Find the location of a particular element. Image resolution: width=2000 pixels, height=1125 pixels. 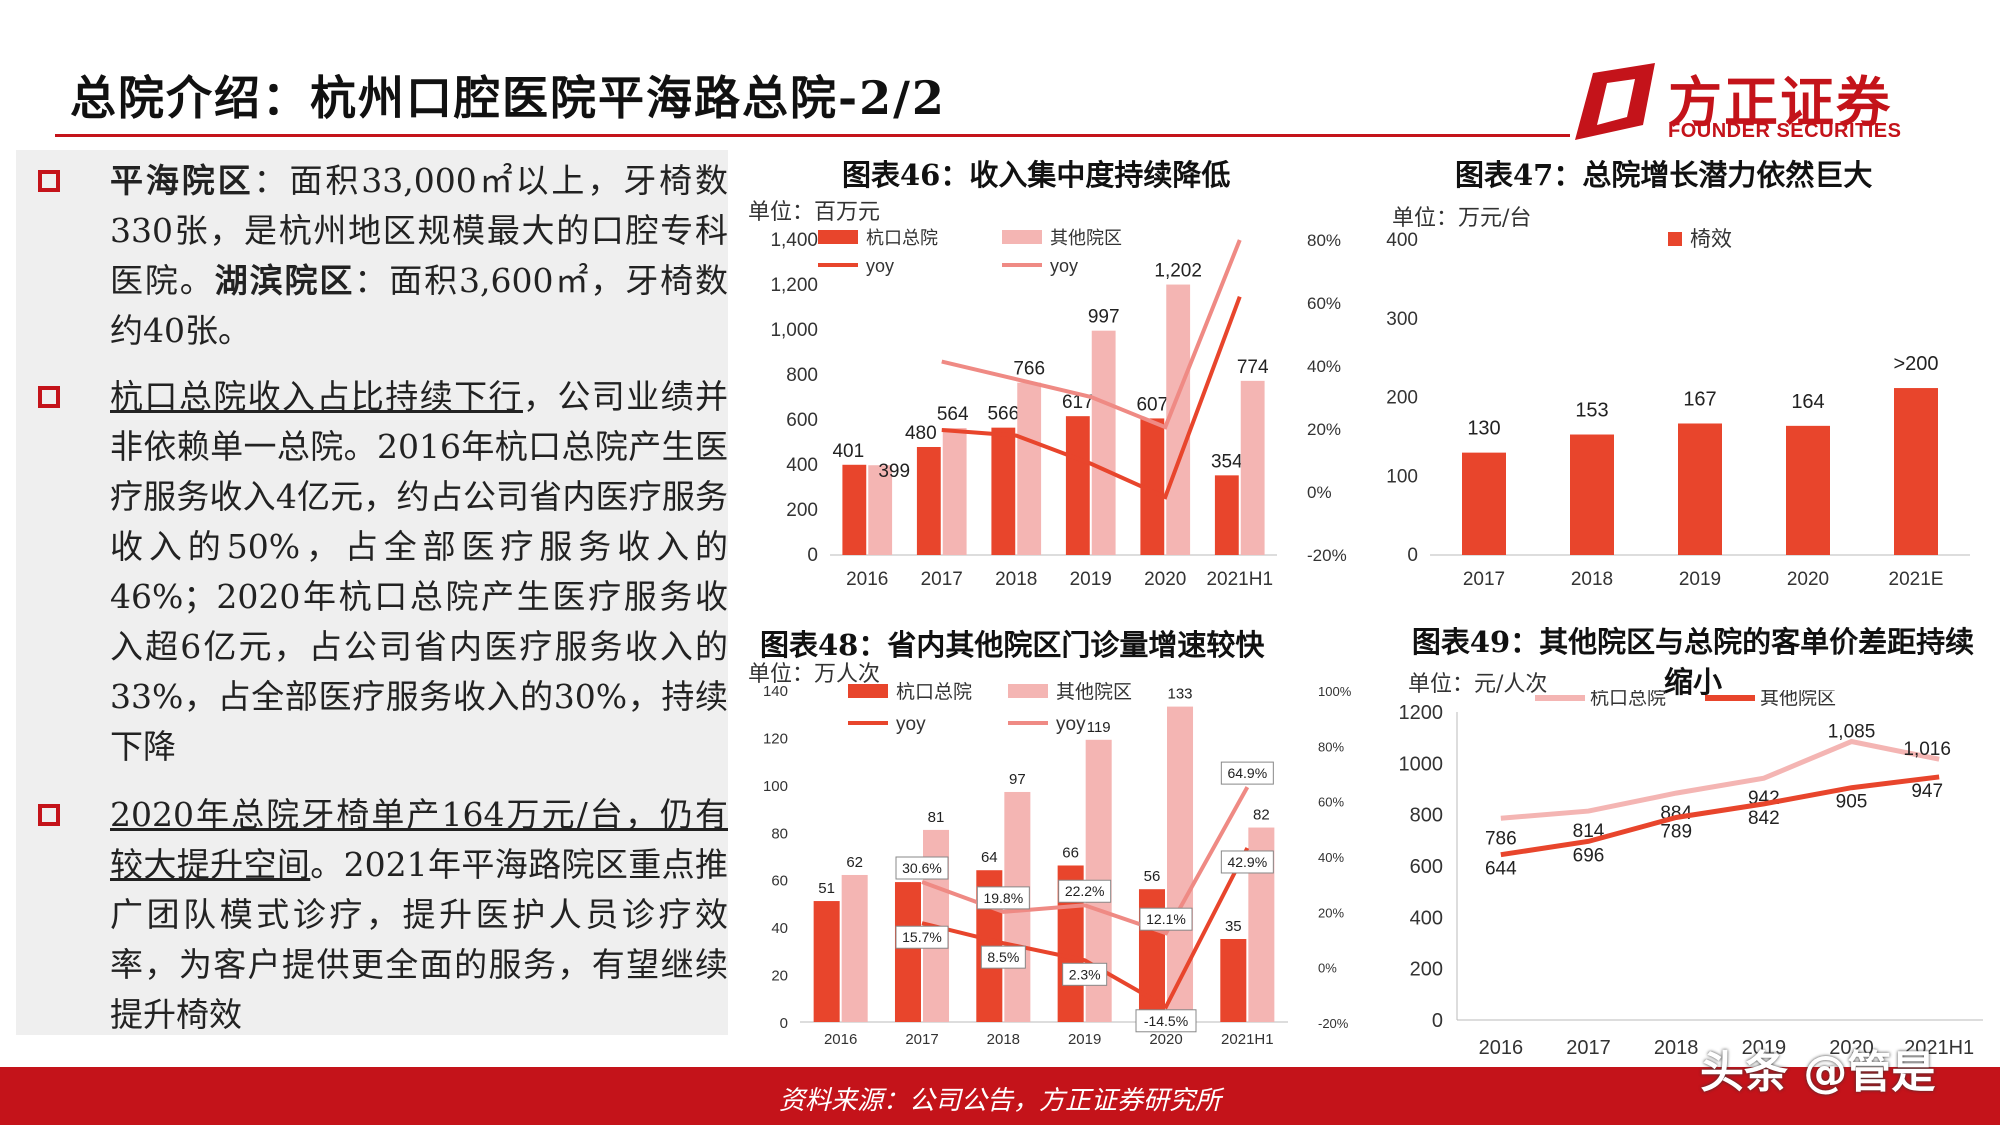

x-tick-label: 2021E is located at coordinates (1916, 579).